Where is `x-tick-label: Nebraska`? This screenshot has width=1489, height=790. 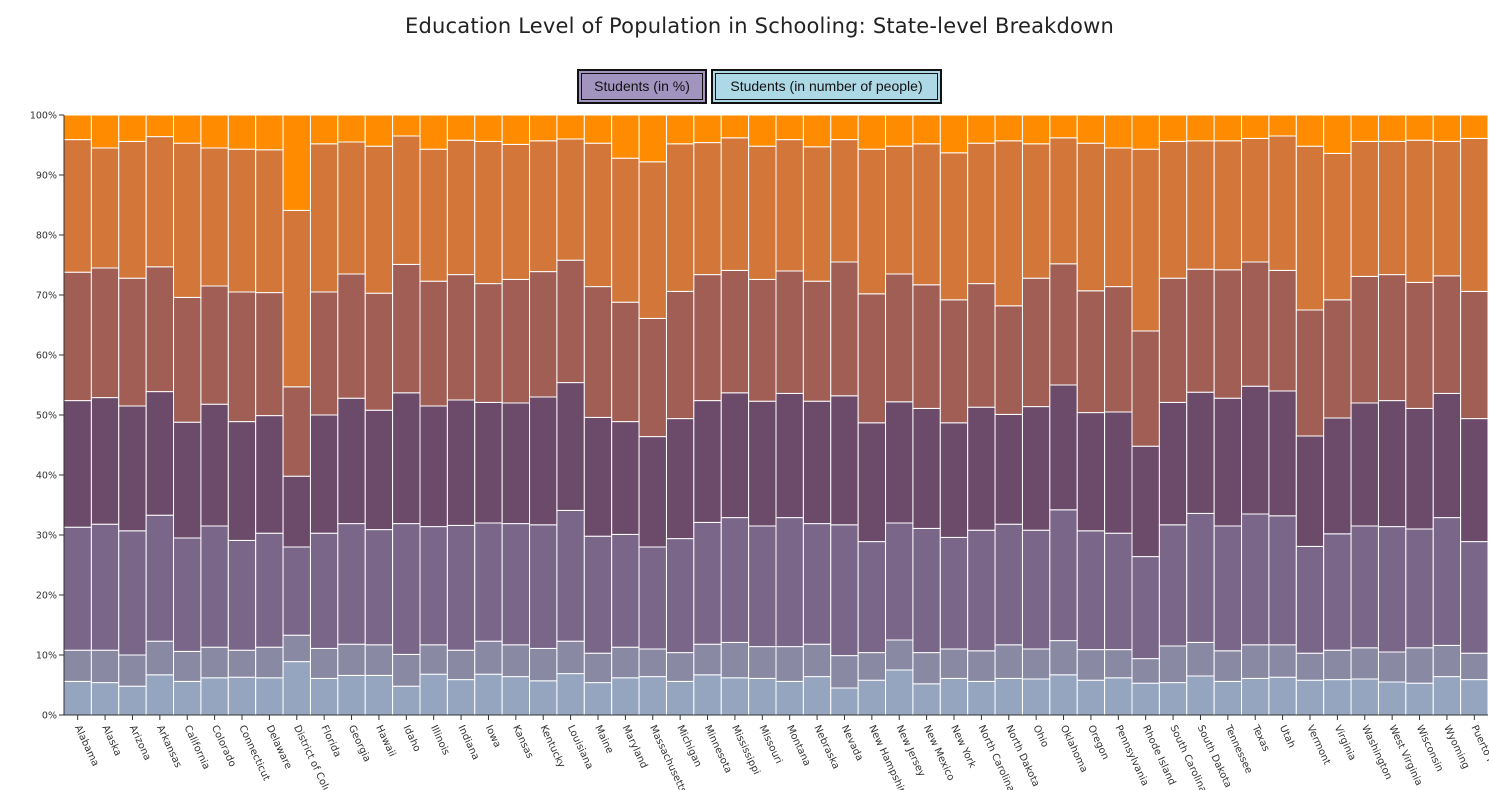 x-tick-label: Nebraska is located at coordinates (826, 747).